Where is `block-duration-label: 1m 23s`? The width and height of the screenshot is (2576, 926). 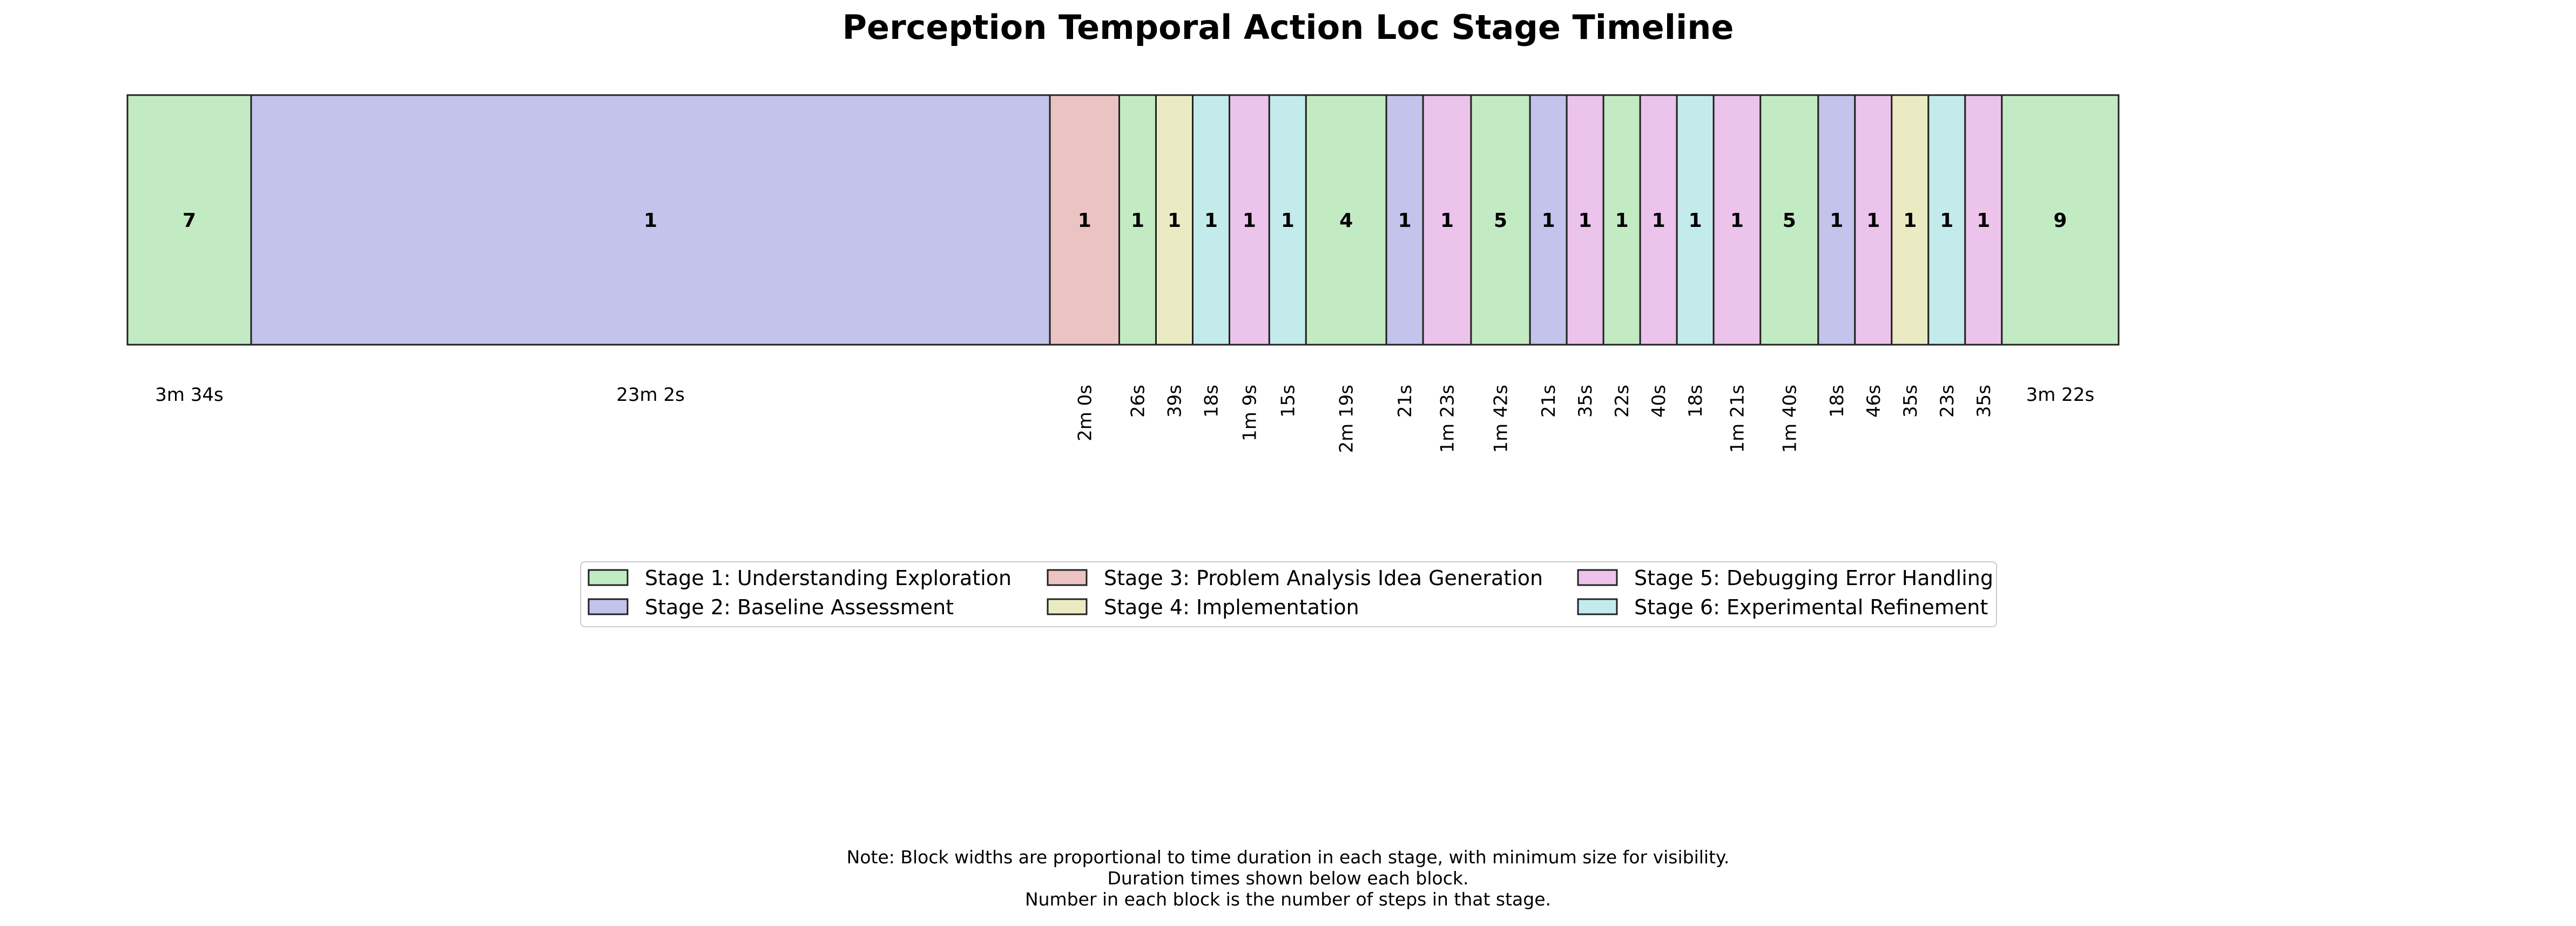
block-duration-label: 1m 23s is located at coordinates (1448, 419).